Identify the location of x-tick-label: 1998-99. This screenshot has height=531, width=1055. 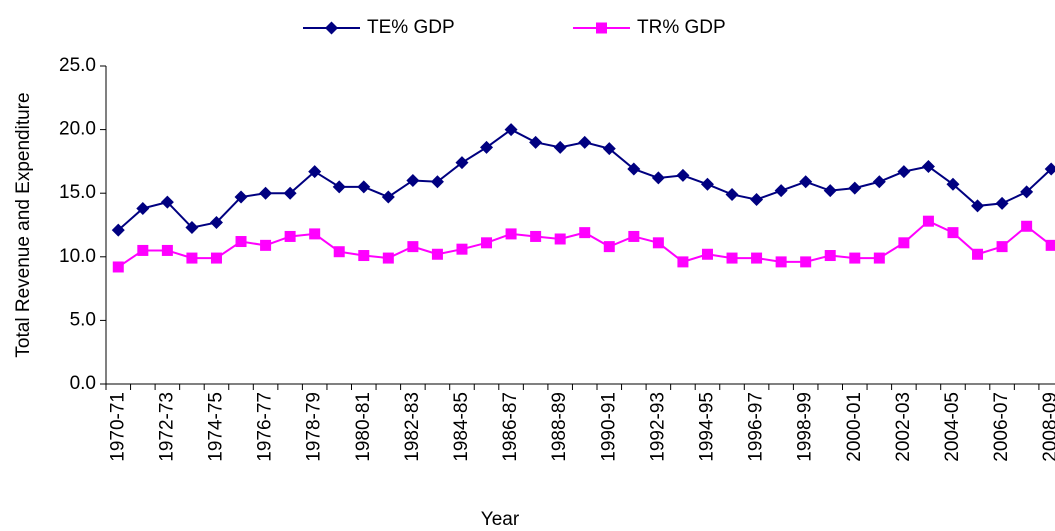
(805, 427).